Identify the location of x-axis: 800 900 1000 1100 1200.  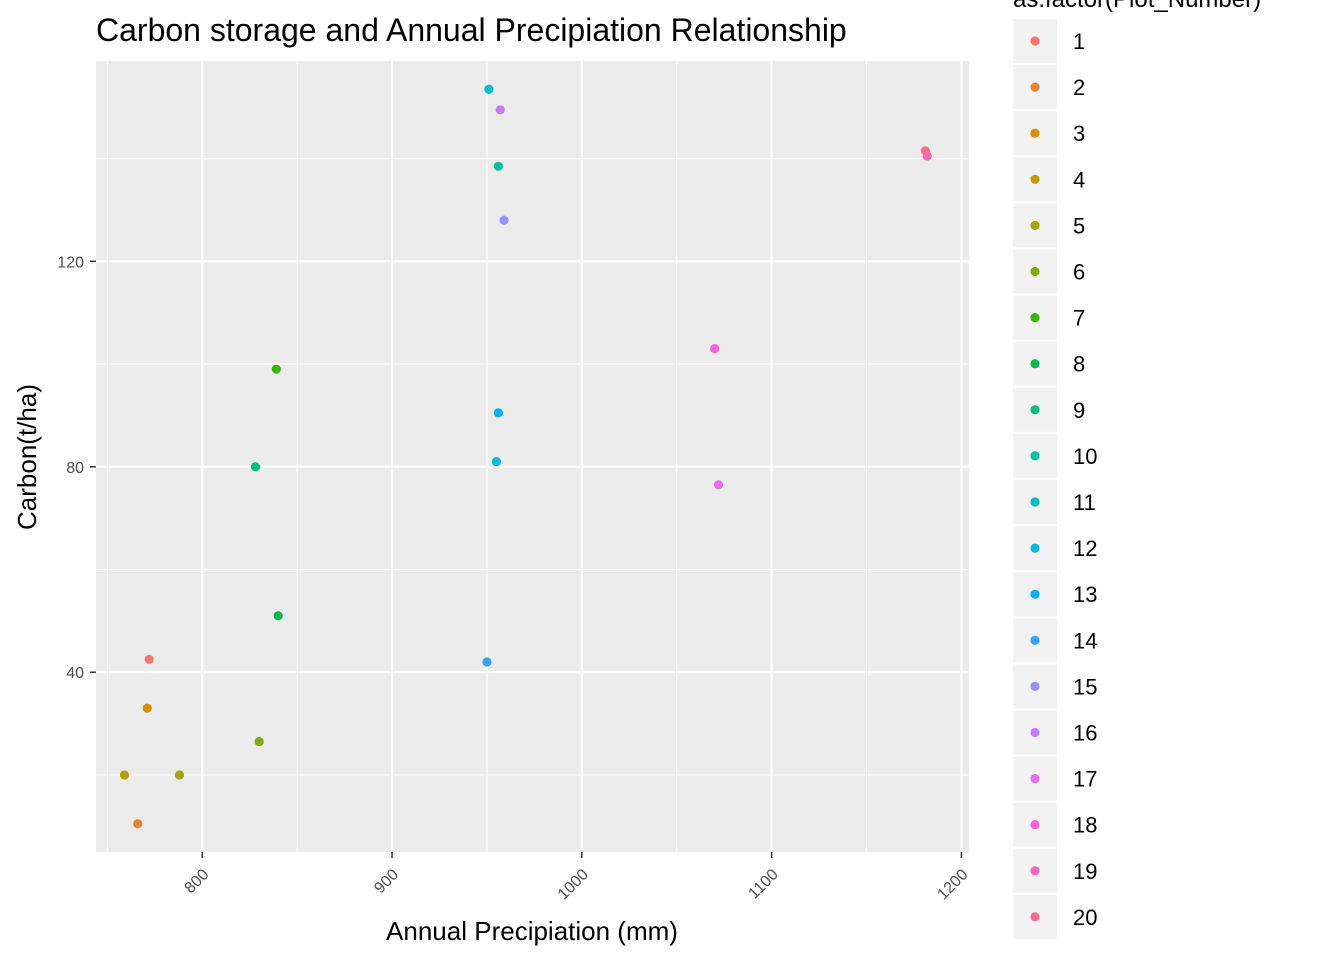
(577, 877).